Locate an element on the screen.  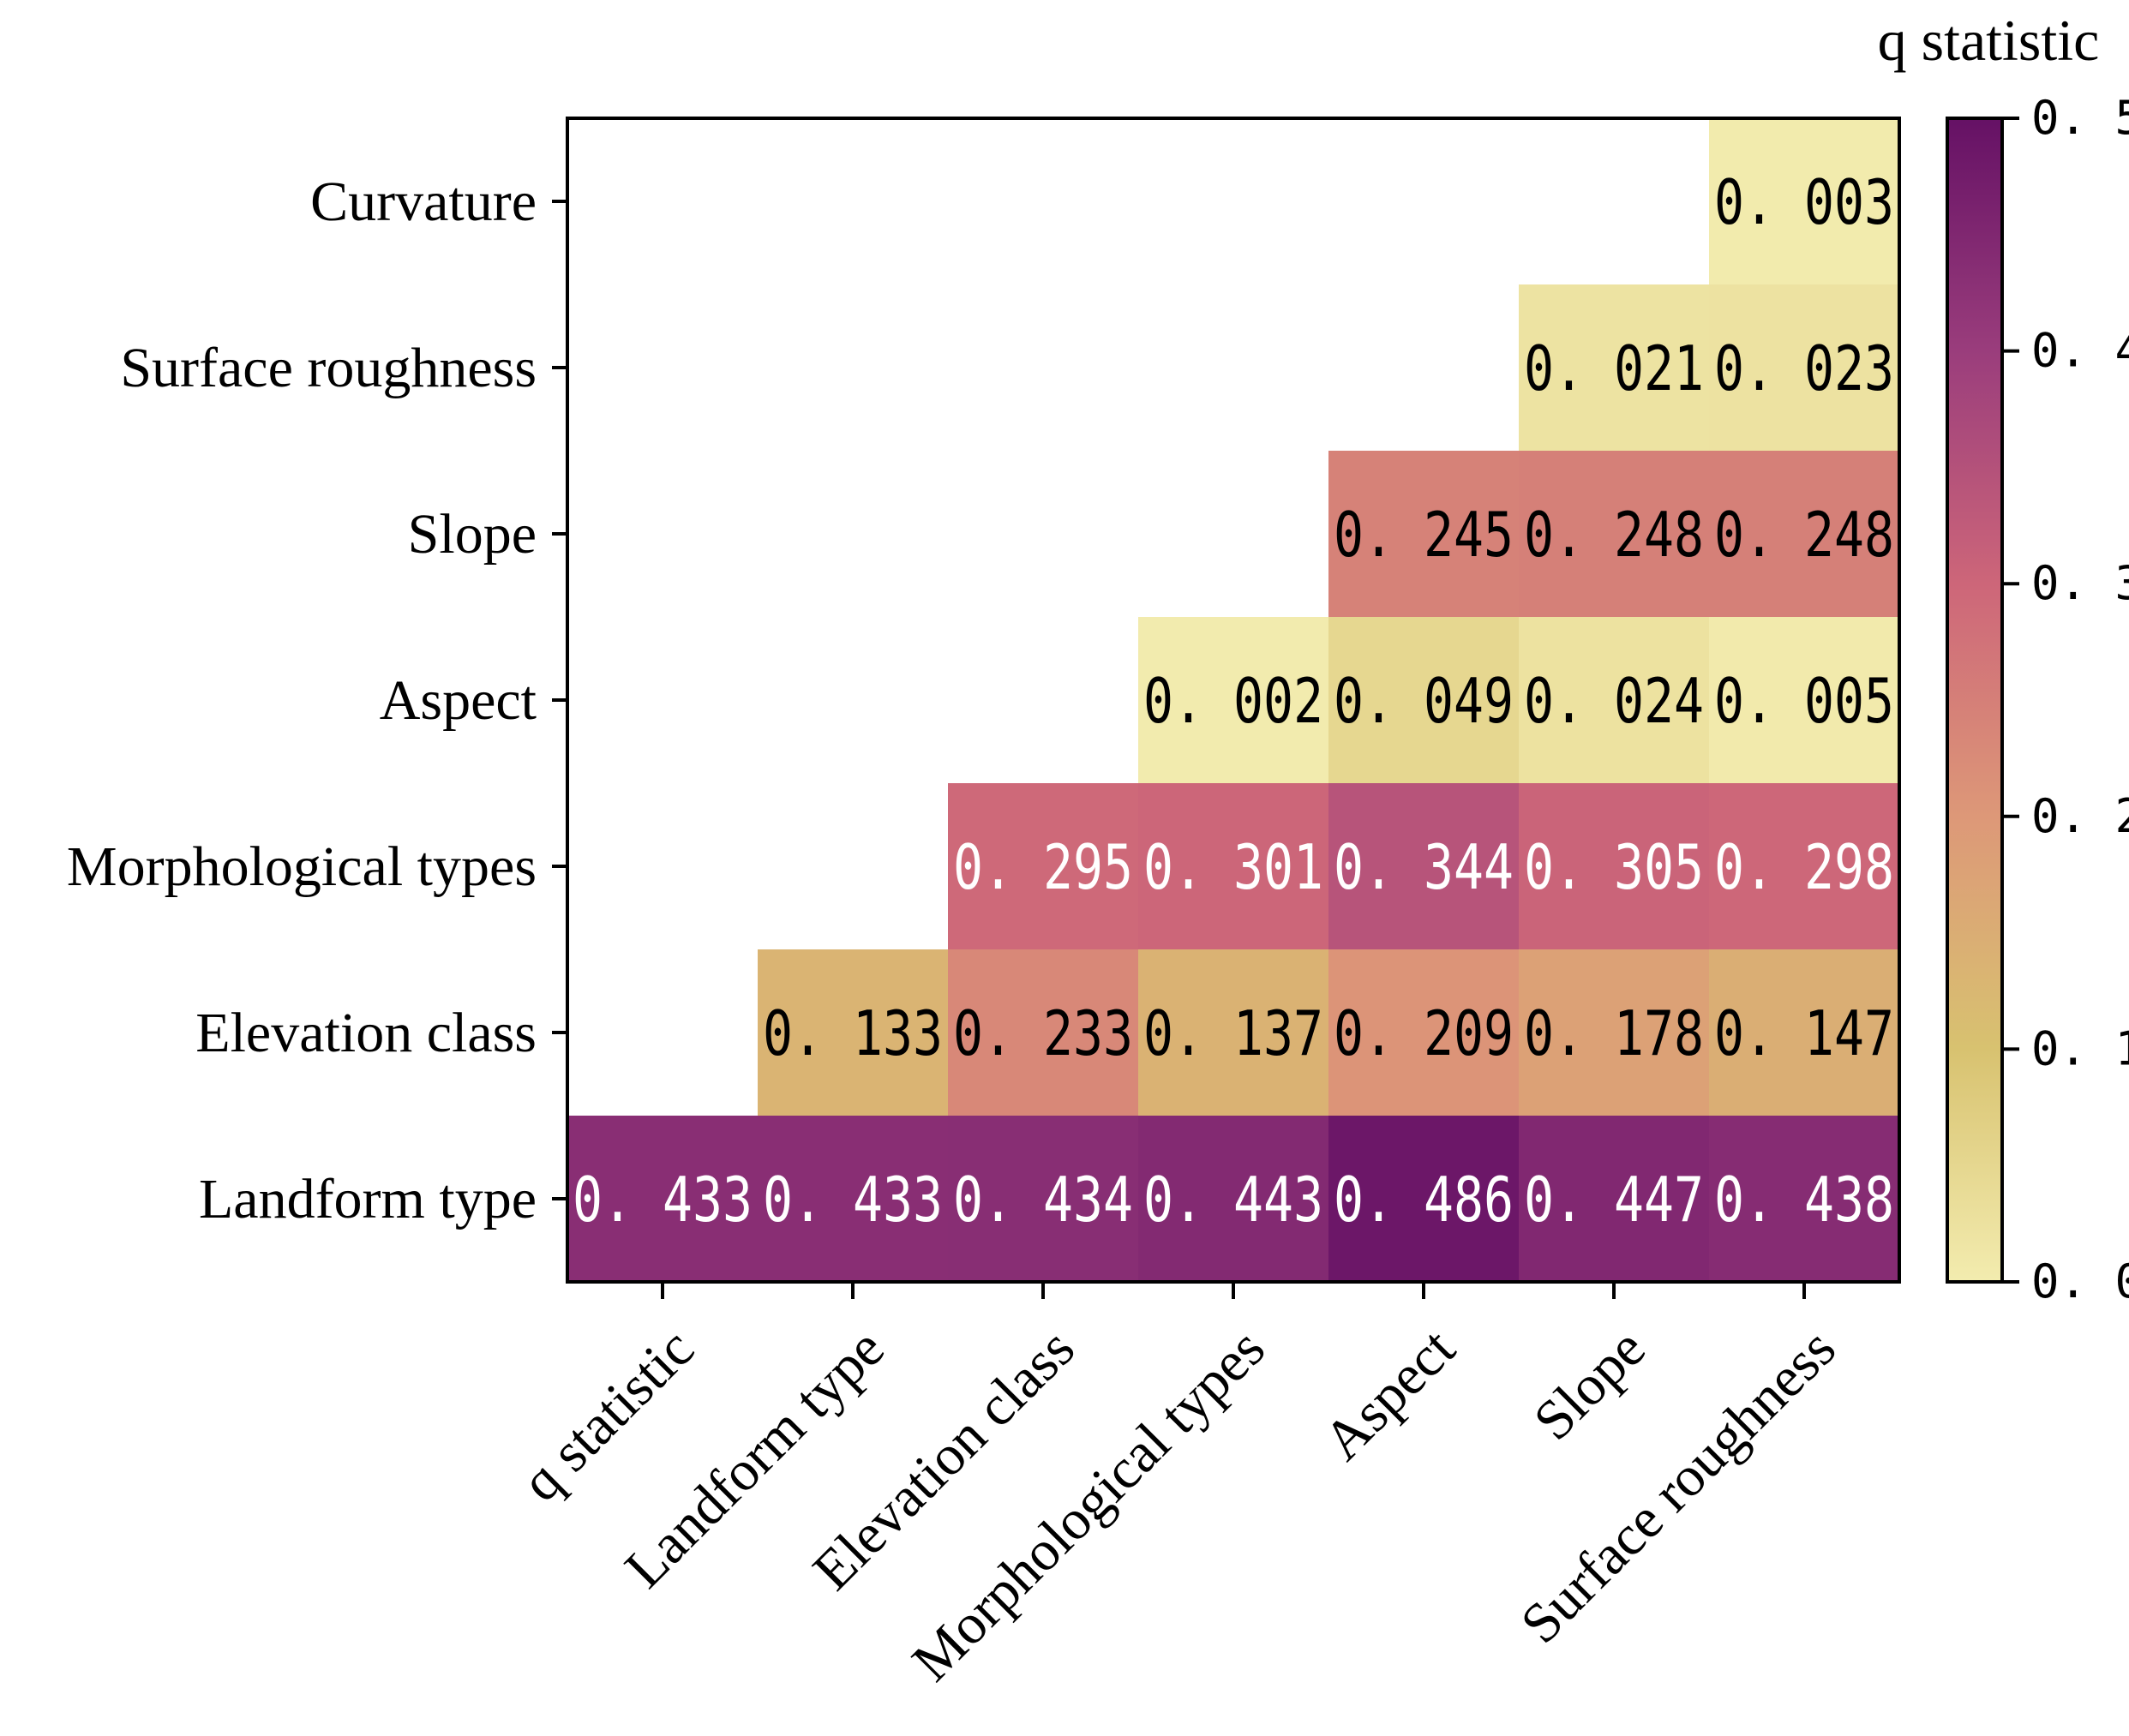
cell-value-label: 0. 137 is located at coordinates (1233, 1033).